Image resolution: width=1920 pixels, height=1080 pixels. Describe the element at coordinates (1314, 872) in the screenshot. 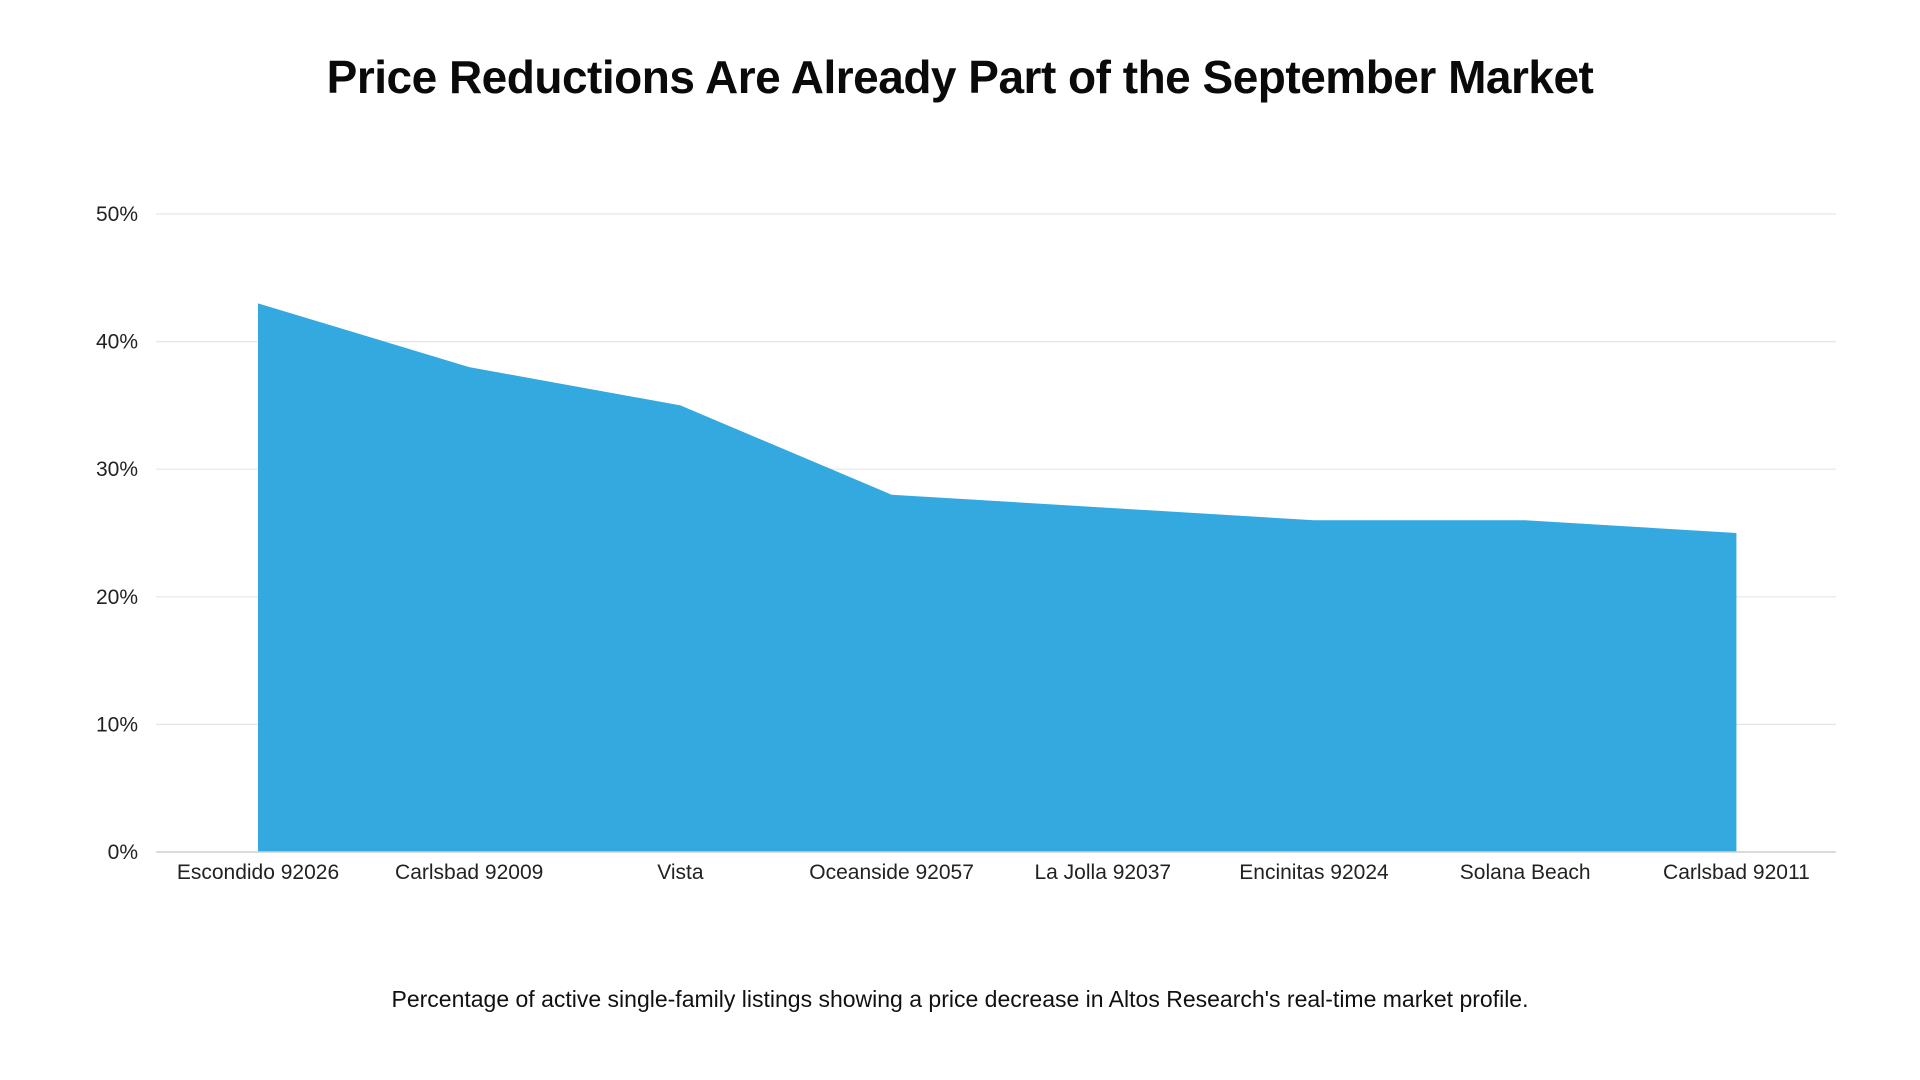

I see `x-tick-label: Encinitas 92024` at that location.